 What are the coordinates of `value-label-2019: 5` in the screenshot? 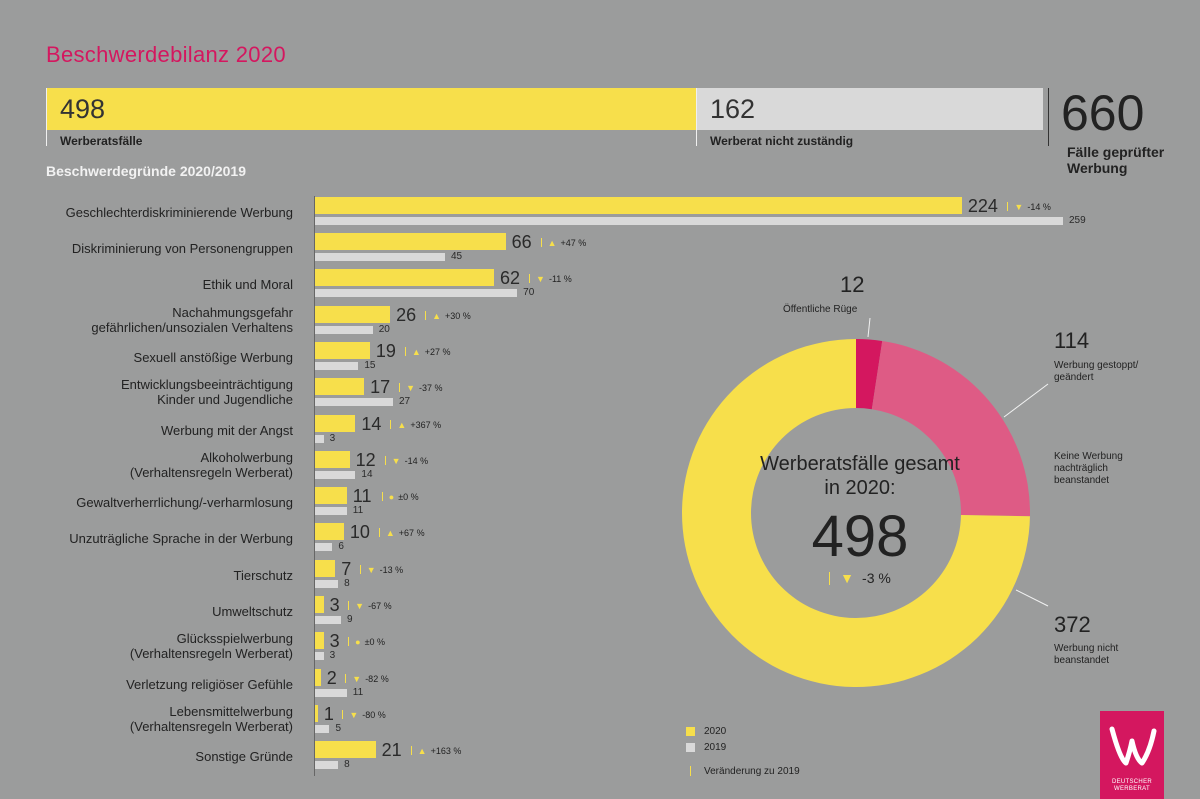 It's located at (338, 728).